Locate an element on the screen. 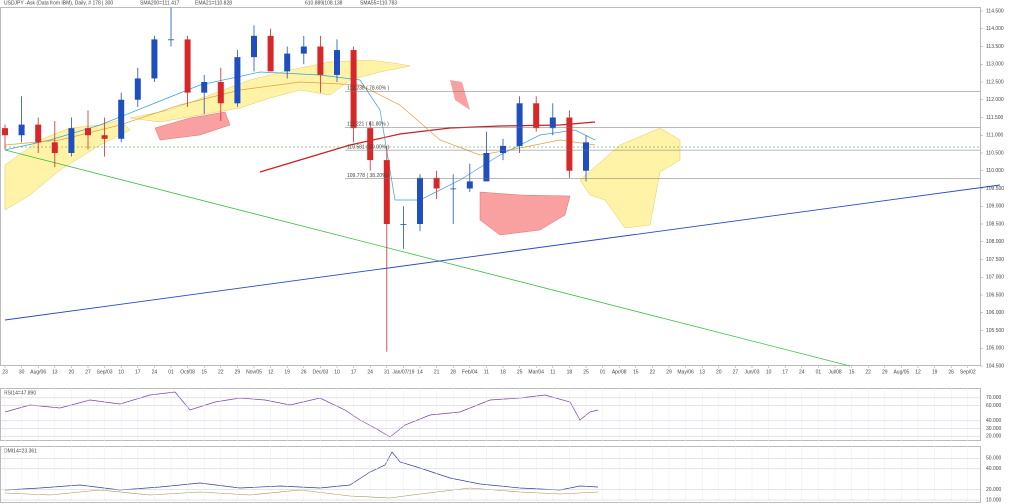 Image resolution: width=1024 pixels, height=504 pixels. x-tick-label: Feb/04 is located at coordinates (470, 372).